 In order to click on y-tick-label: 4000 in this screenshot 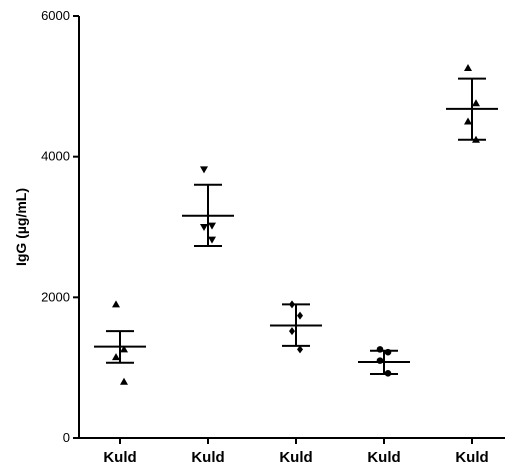, I will do `click(55, 156)`.